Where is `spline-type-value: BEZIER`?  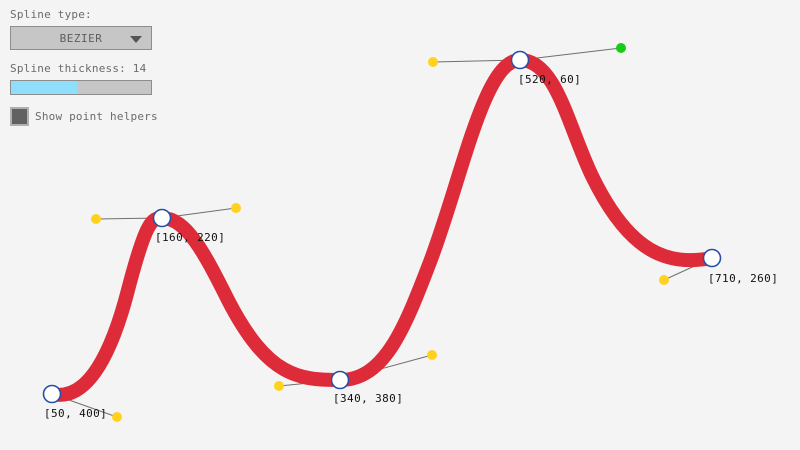 spline-type-value: BEZIER is located at coordinates (81, 38).